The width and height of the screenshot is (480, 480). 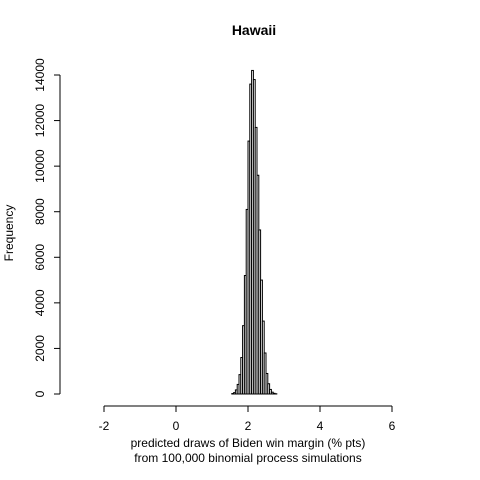 What do you see at coordinates (40, 348) in the screenshot?
I see `y-tick-label: 2000` at bounding box center [40, 348].